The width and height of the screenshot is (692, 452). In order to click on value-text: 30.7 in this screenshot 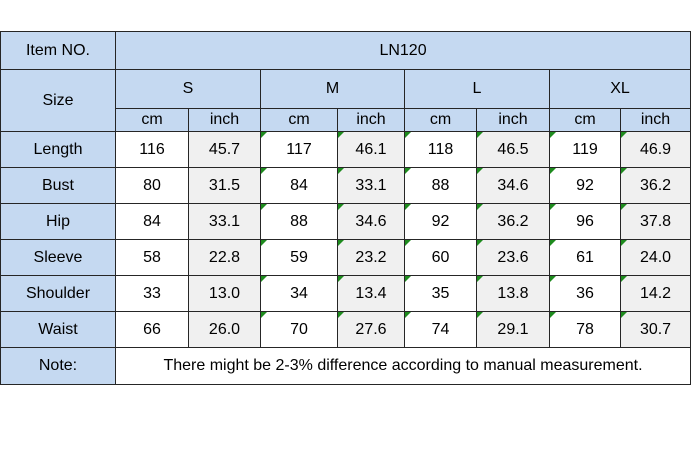, I will do `click(655, 329)`.